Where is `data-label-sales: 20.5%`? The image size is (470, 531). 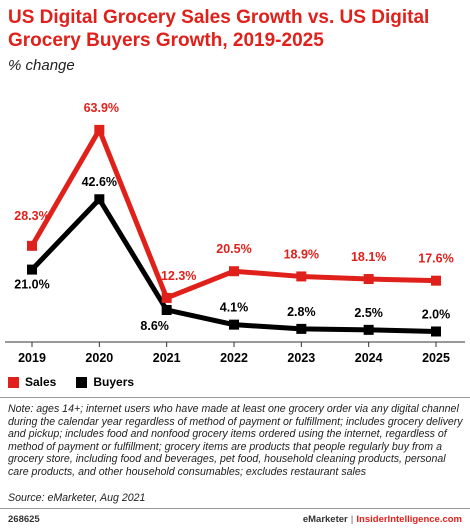
data-label-sales: 20.5% is located at coordinates (233, 249).